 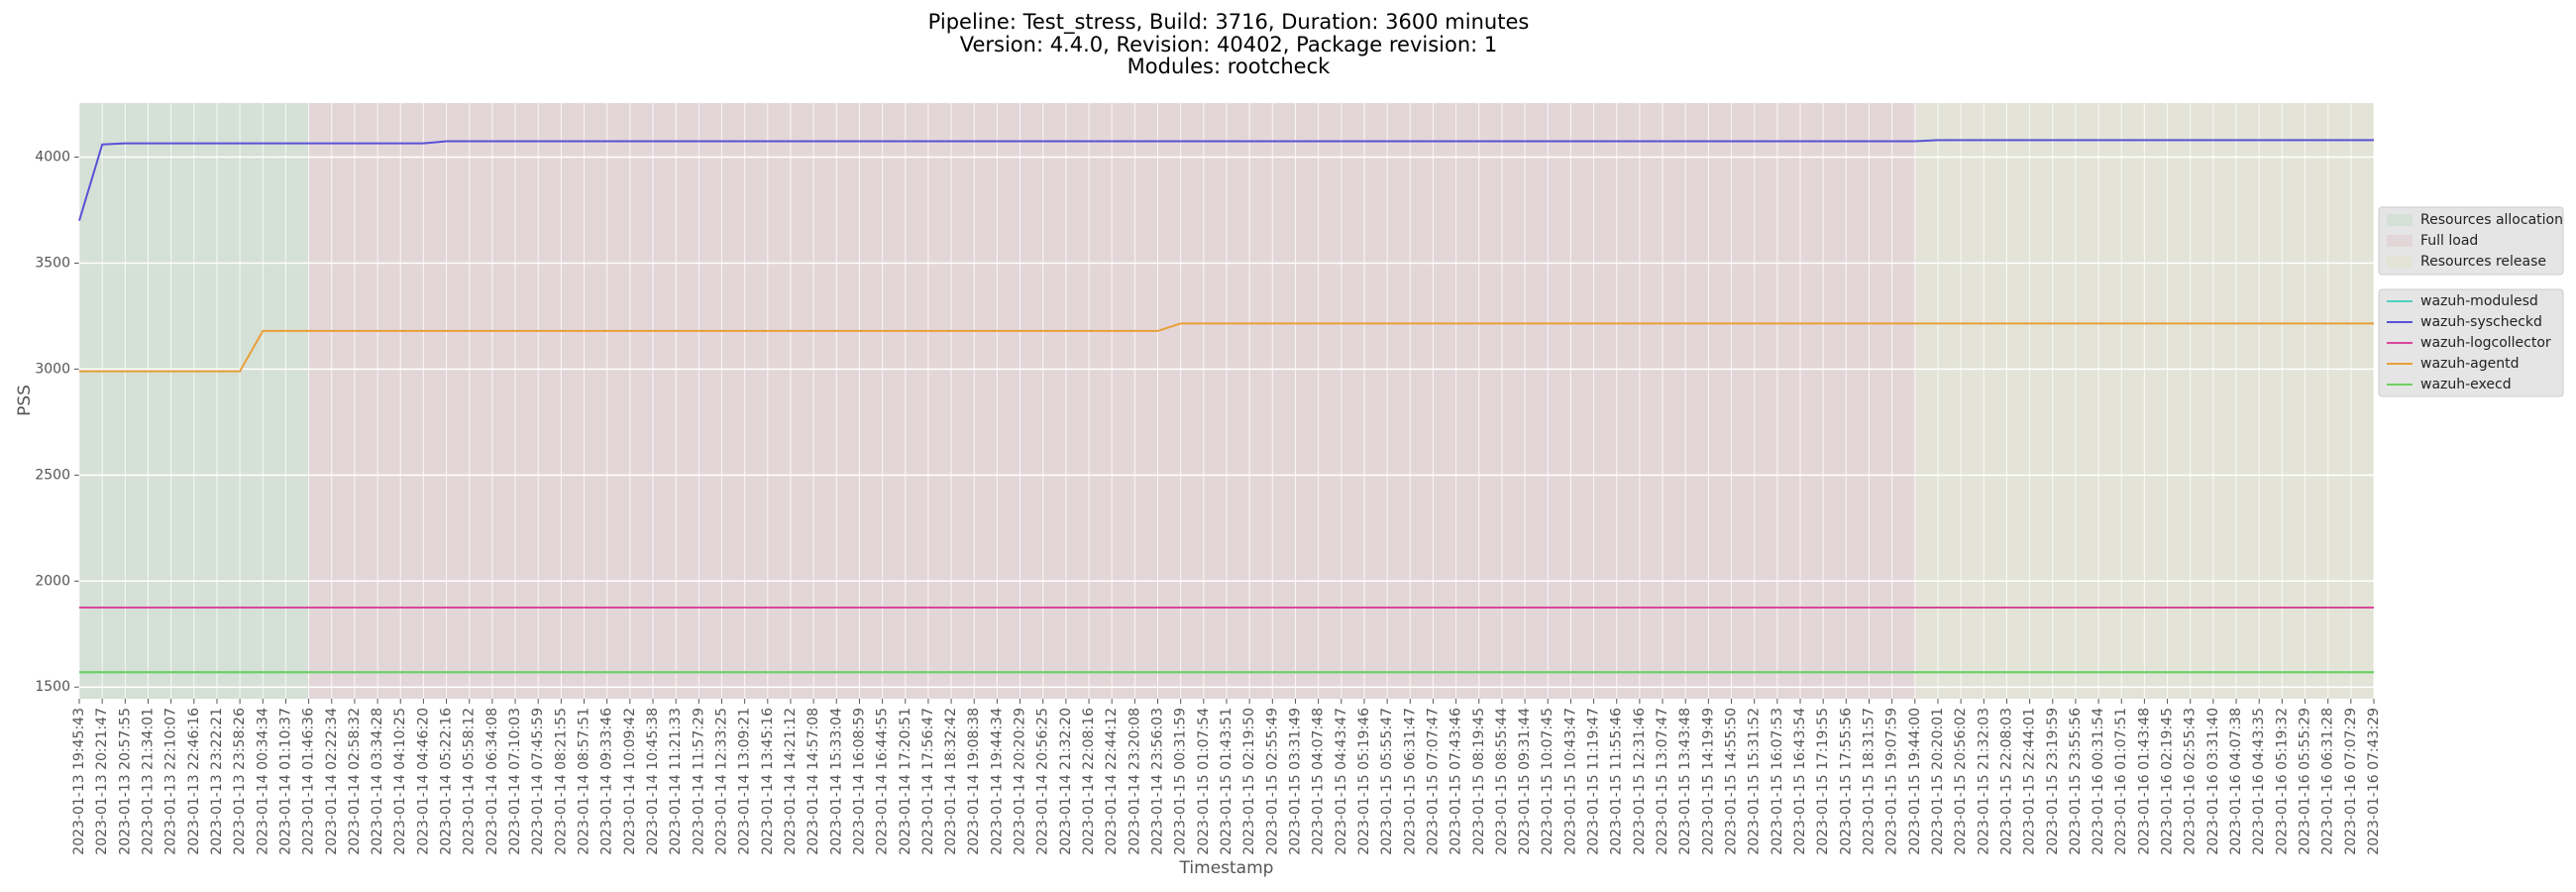 What do you see at coordinates (2483, 262) in the screenshot?
I see `legend-label: Resources release` at bounding box center [2483, 262].